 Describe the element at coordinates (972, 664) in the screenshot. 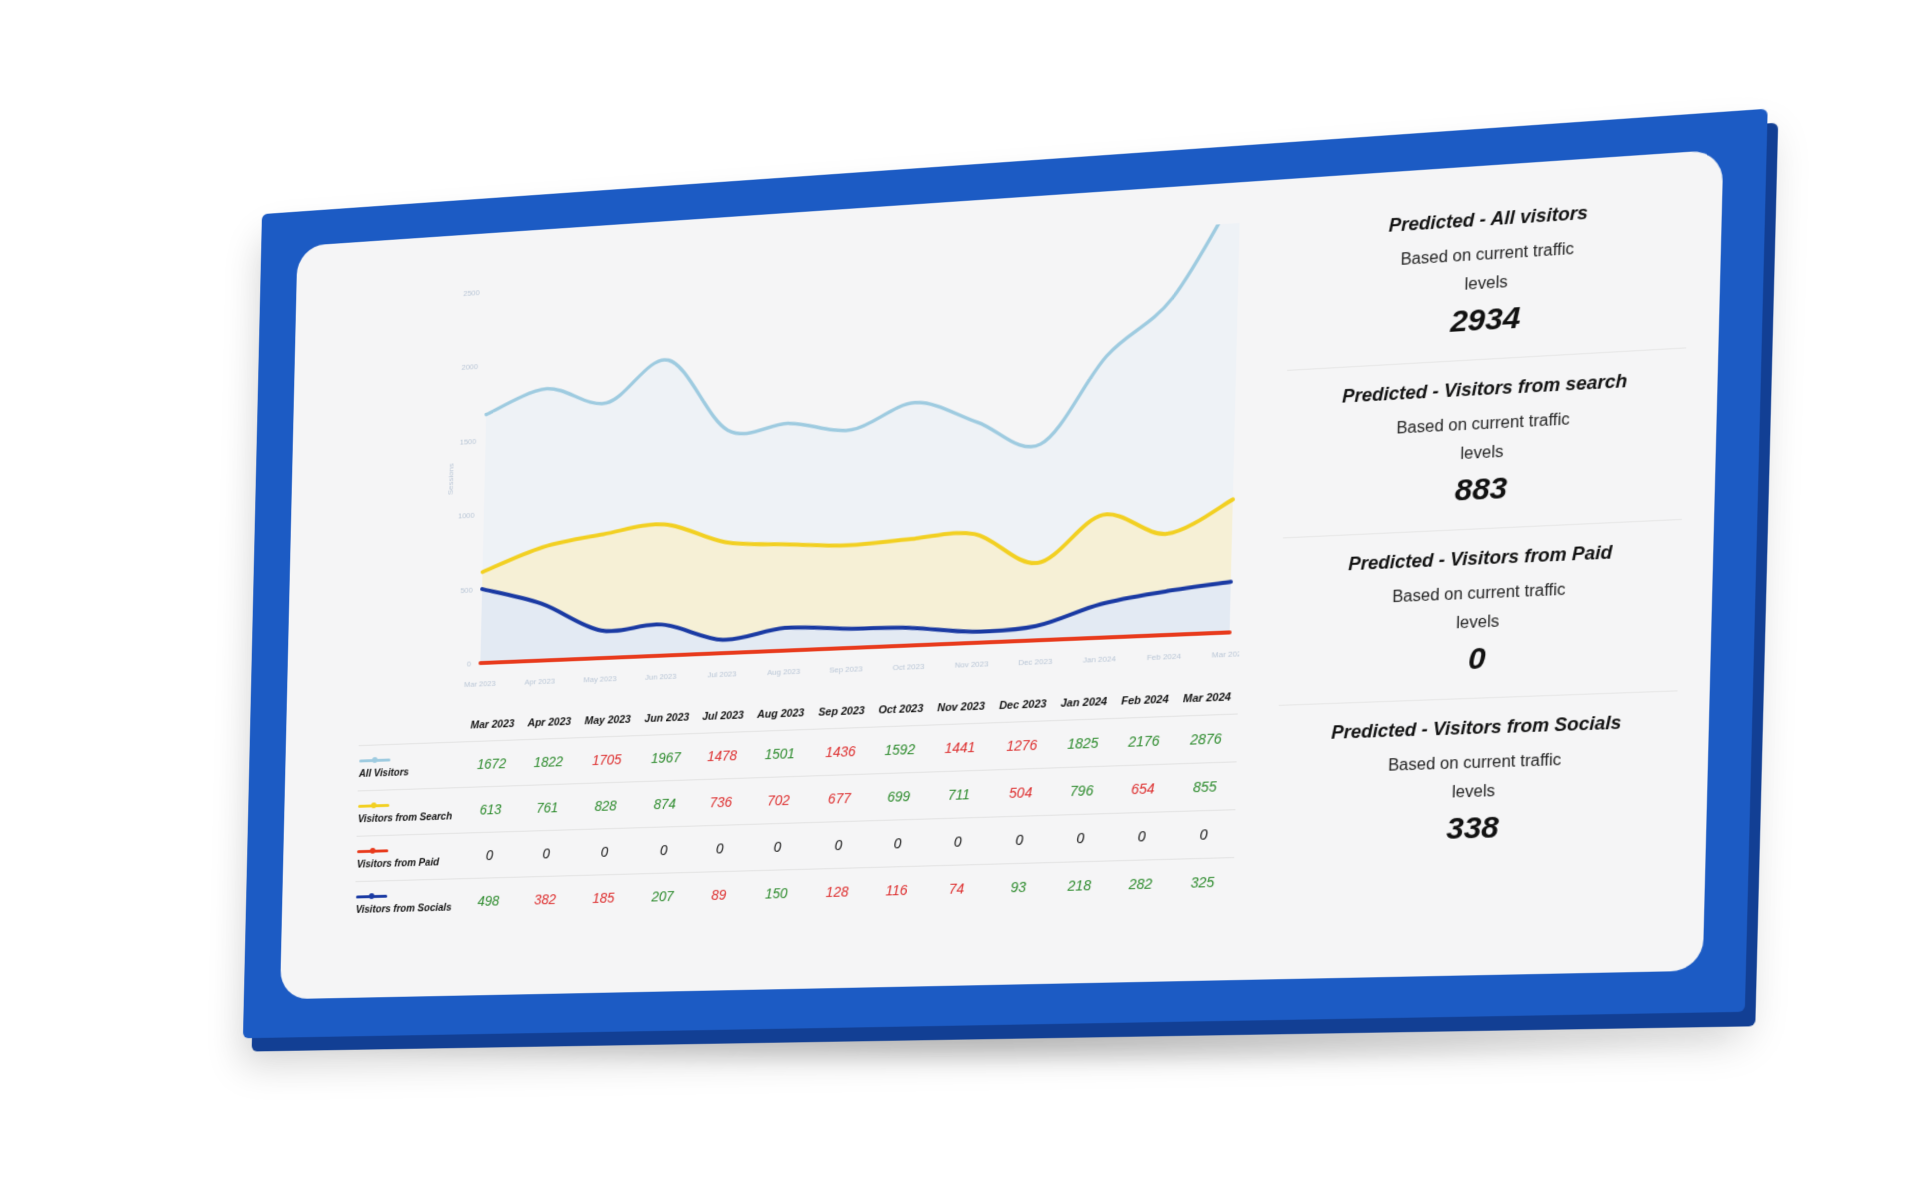

I see `x-tick-label: Nov 2023` at that location.